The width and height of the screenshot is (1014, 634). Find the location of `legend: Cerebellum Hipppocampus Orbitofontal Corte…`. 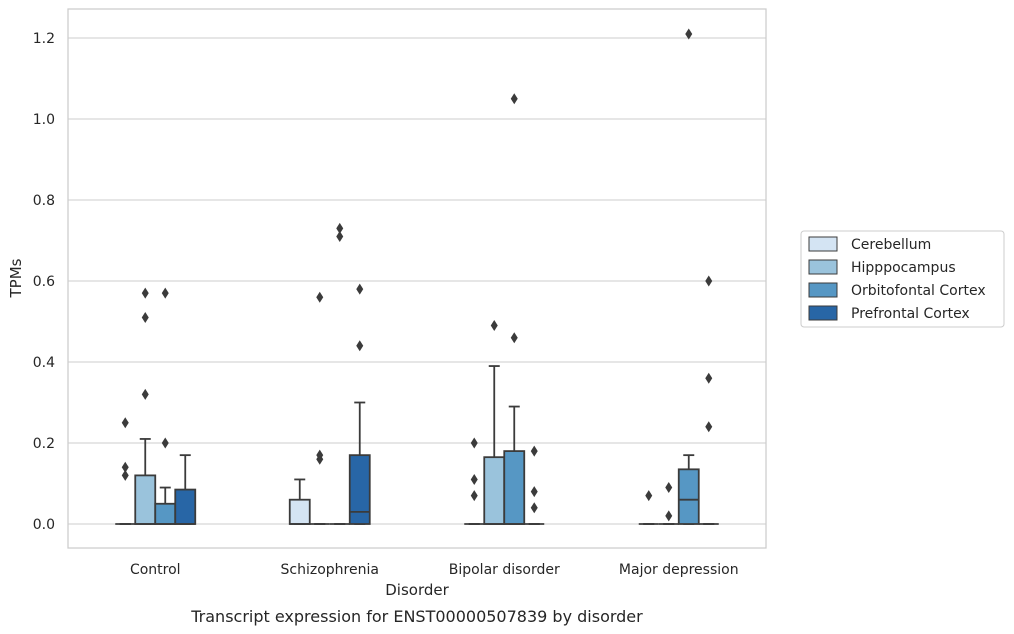

legend: Cerebellum Hipppocampus Orbitofontal Corte… is located at coordinates (902, 279).